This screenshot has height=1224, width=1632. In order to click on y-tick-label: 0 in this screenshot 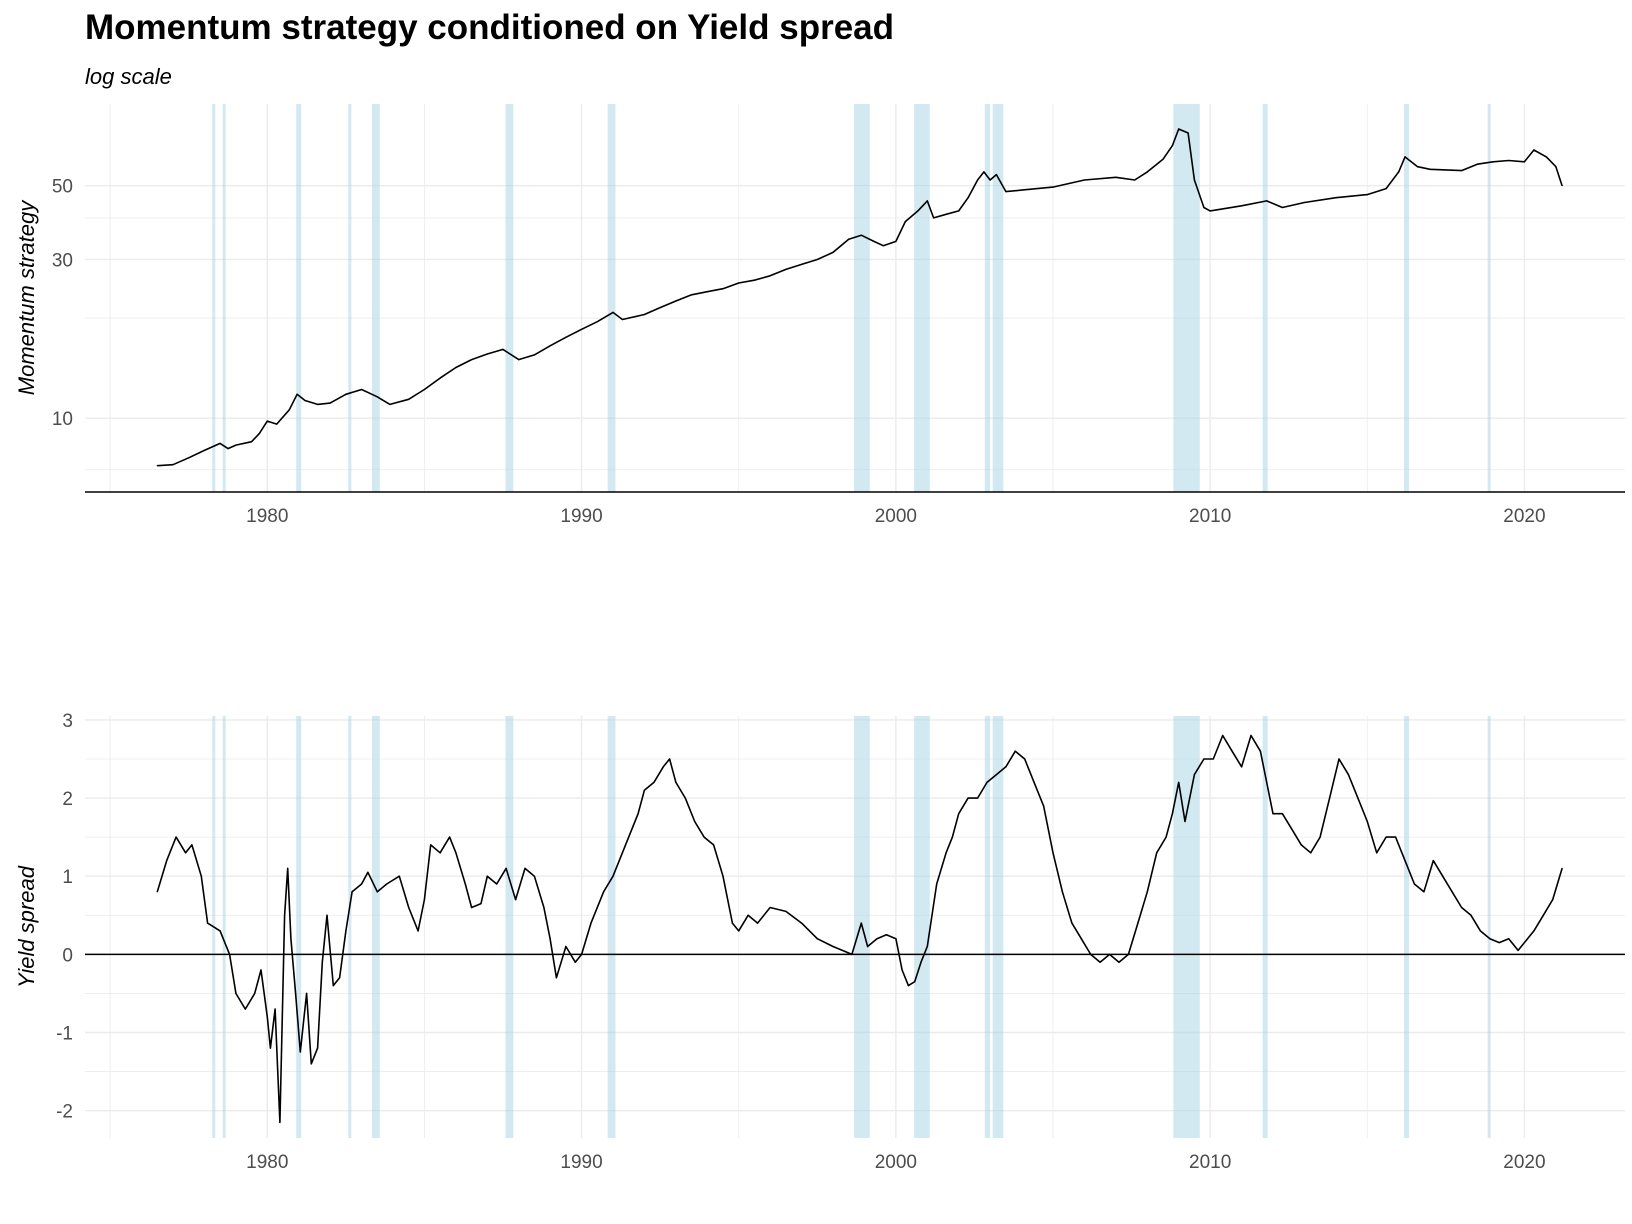, I will do `click(67, 955)`.